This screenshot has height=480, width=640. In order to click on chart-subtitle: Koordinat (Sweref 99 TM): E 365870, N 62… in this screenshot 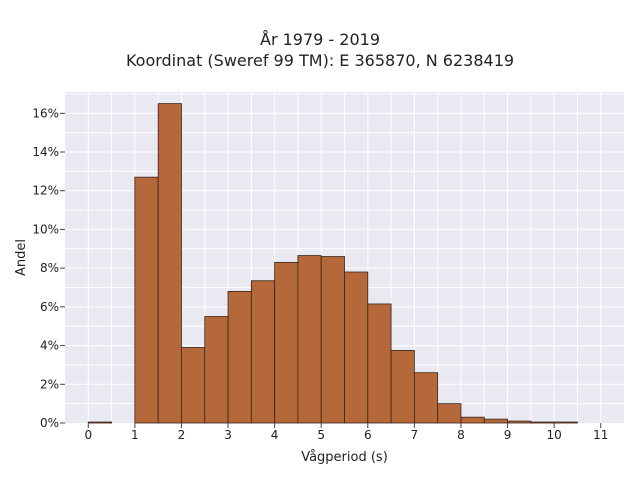, I will do `click(320, 60)`.